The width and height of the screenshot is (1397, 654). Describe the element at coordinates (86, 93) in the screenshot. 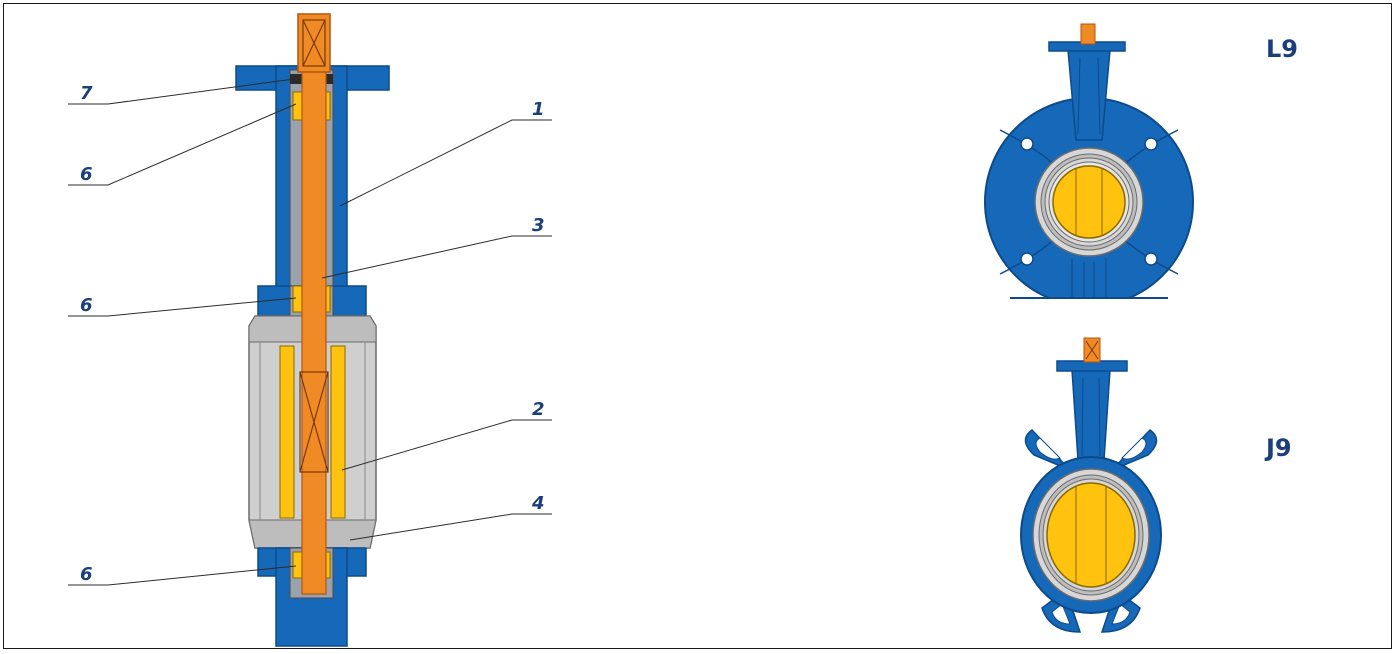

I see `callout-7: 7` at that location.